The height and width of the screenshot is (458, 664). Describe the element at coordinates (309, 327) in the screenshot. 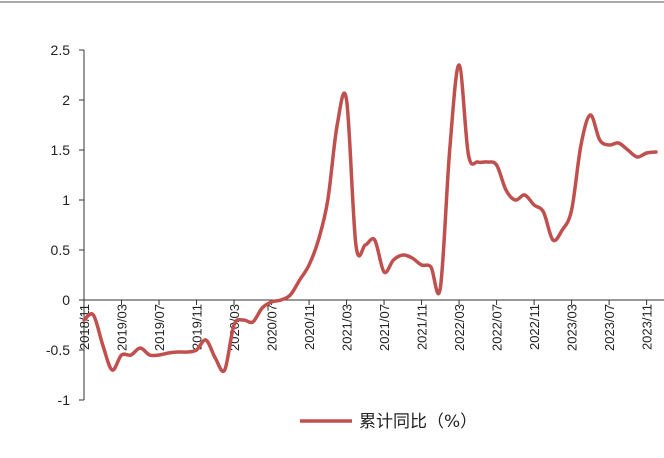

I see `x-tick-label: 2020/11` at that location.